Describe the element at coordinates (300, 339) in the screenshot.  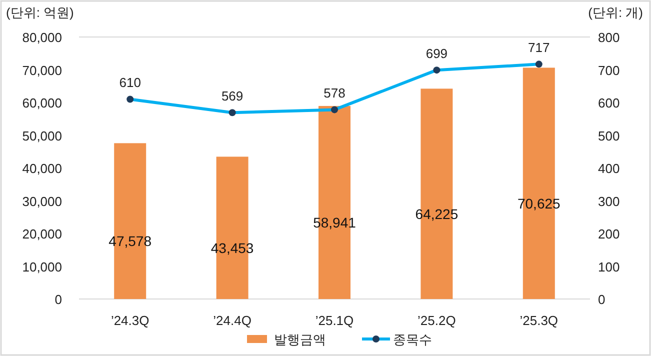
I see `legend-label: 발행금액` at that location.